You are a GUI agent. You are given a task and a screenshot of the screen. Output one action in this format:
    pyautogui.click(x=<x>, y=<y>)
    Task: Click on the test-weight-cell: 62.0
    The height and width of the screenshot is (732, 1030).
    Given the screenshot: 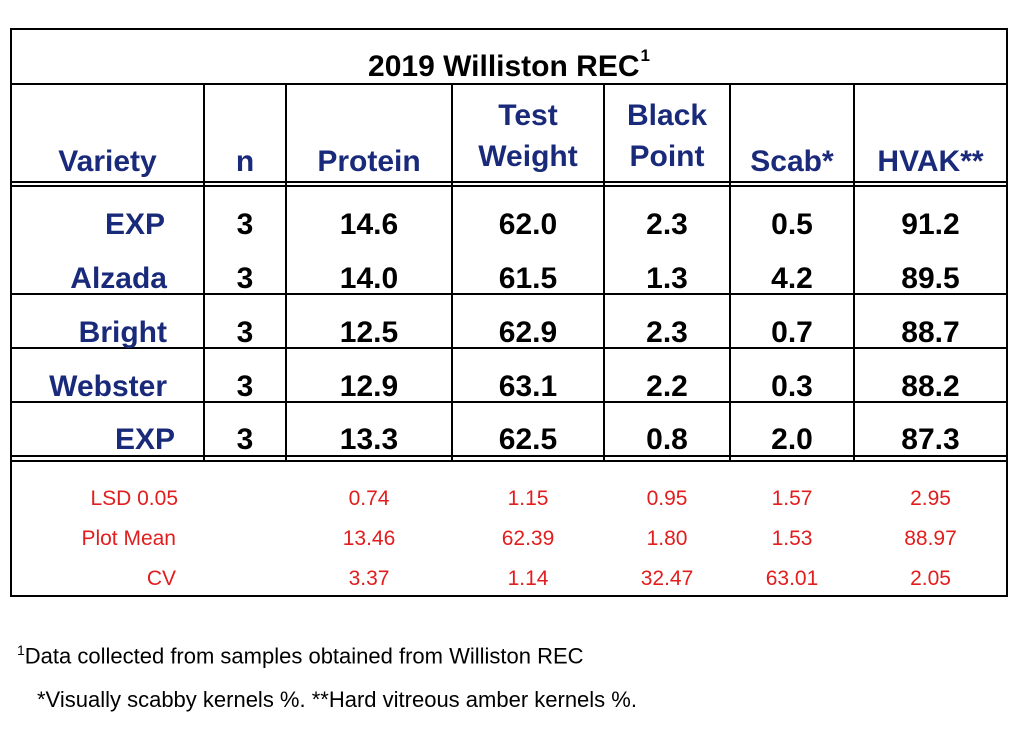 What is the action you would take?
    pyautogui.click(x=528, y=224)
    